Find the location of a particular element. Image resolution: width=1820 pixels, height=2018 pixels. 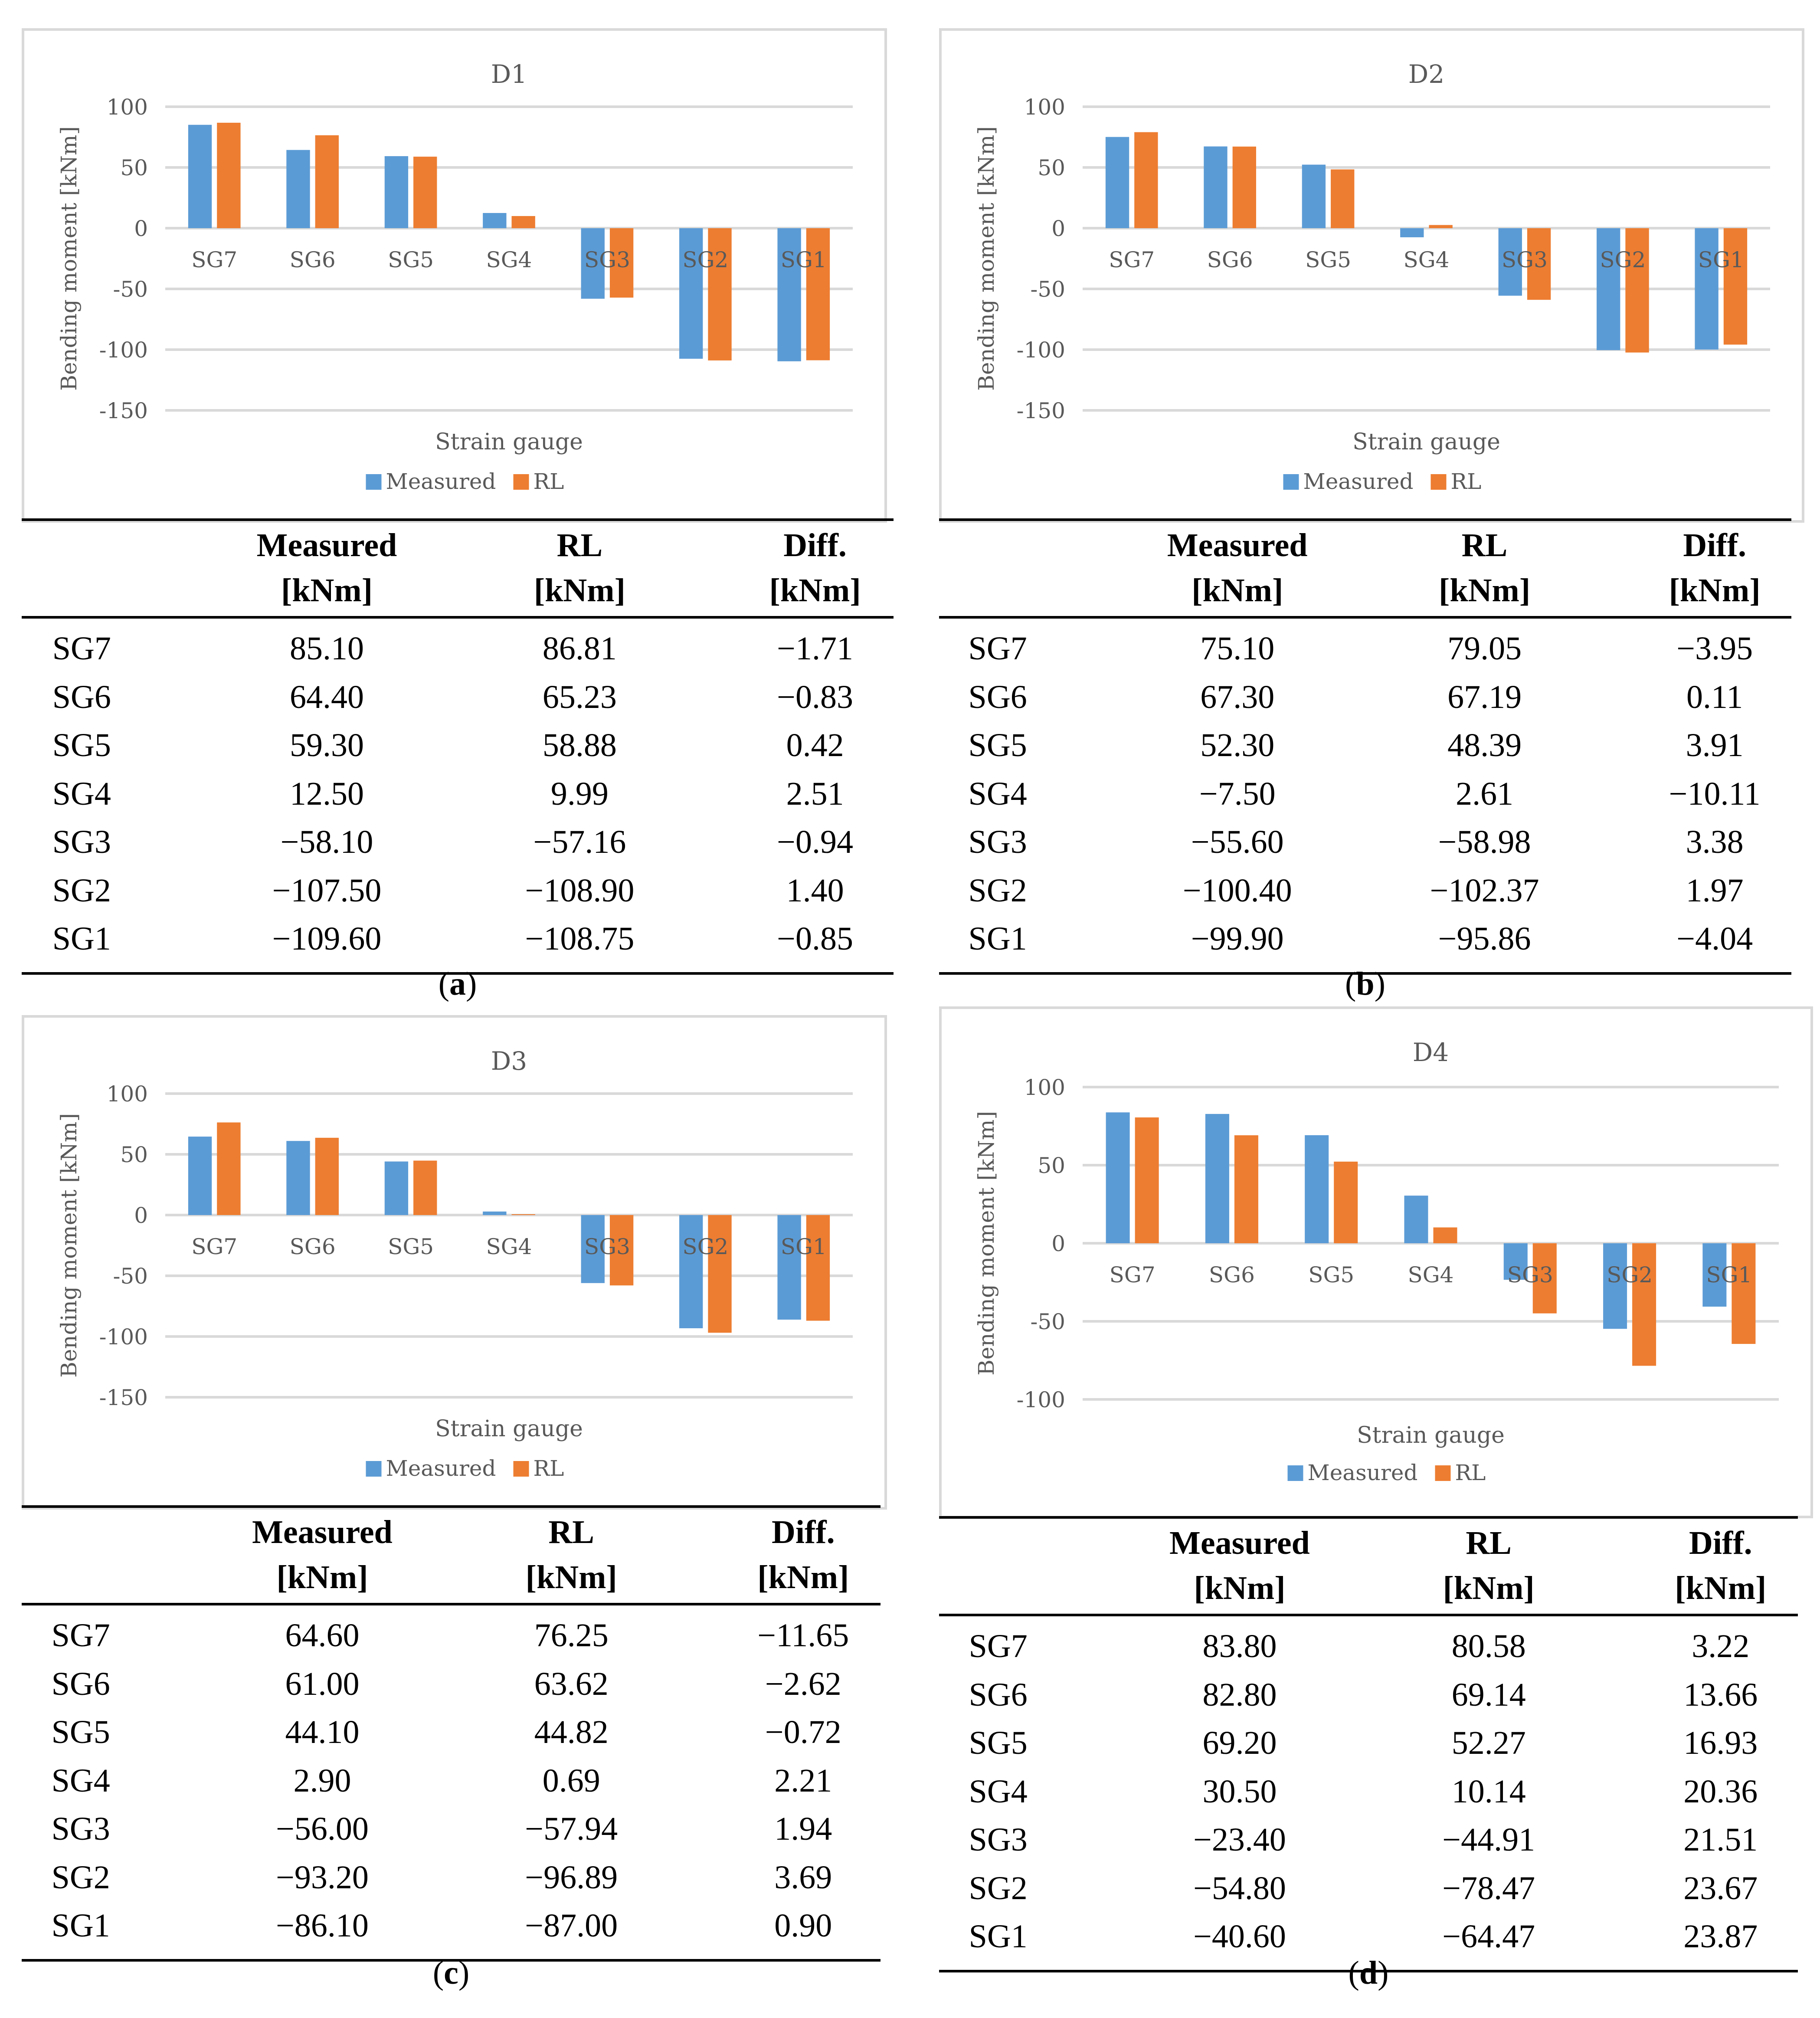

row-label: SG6 is located at coordinates (80, 1683).